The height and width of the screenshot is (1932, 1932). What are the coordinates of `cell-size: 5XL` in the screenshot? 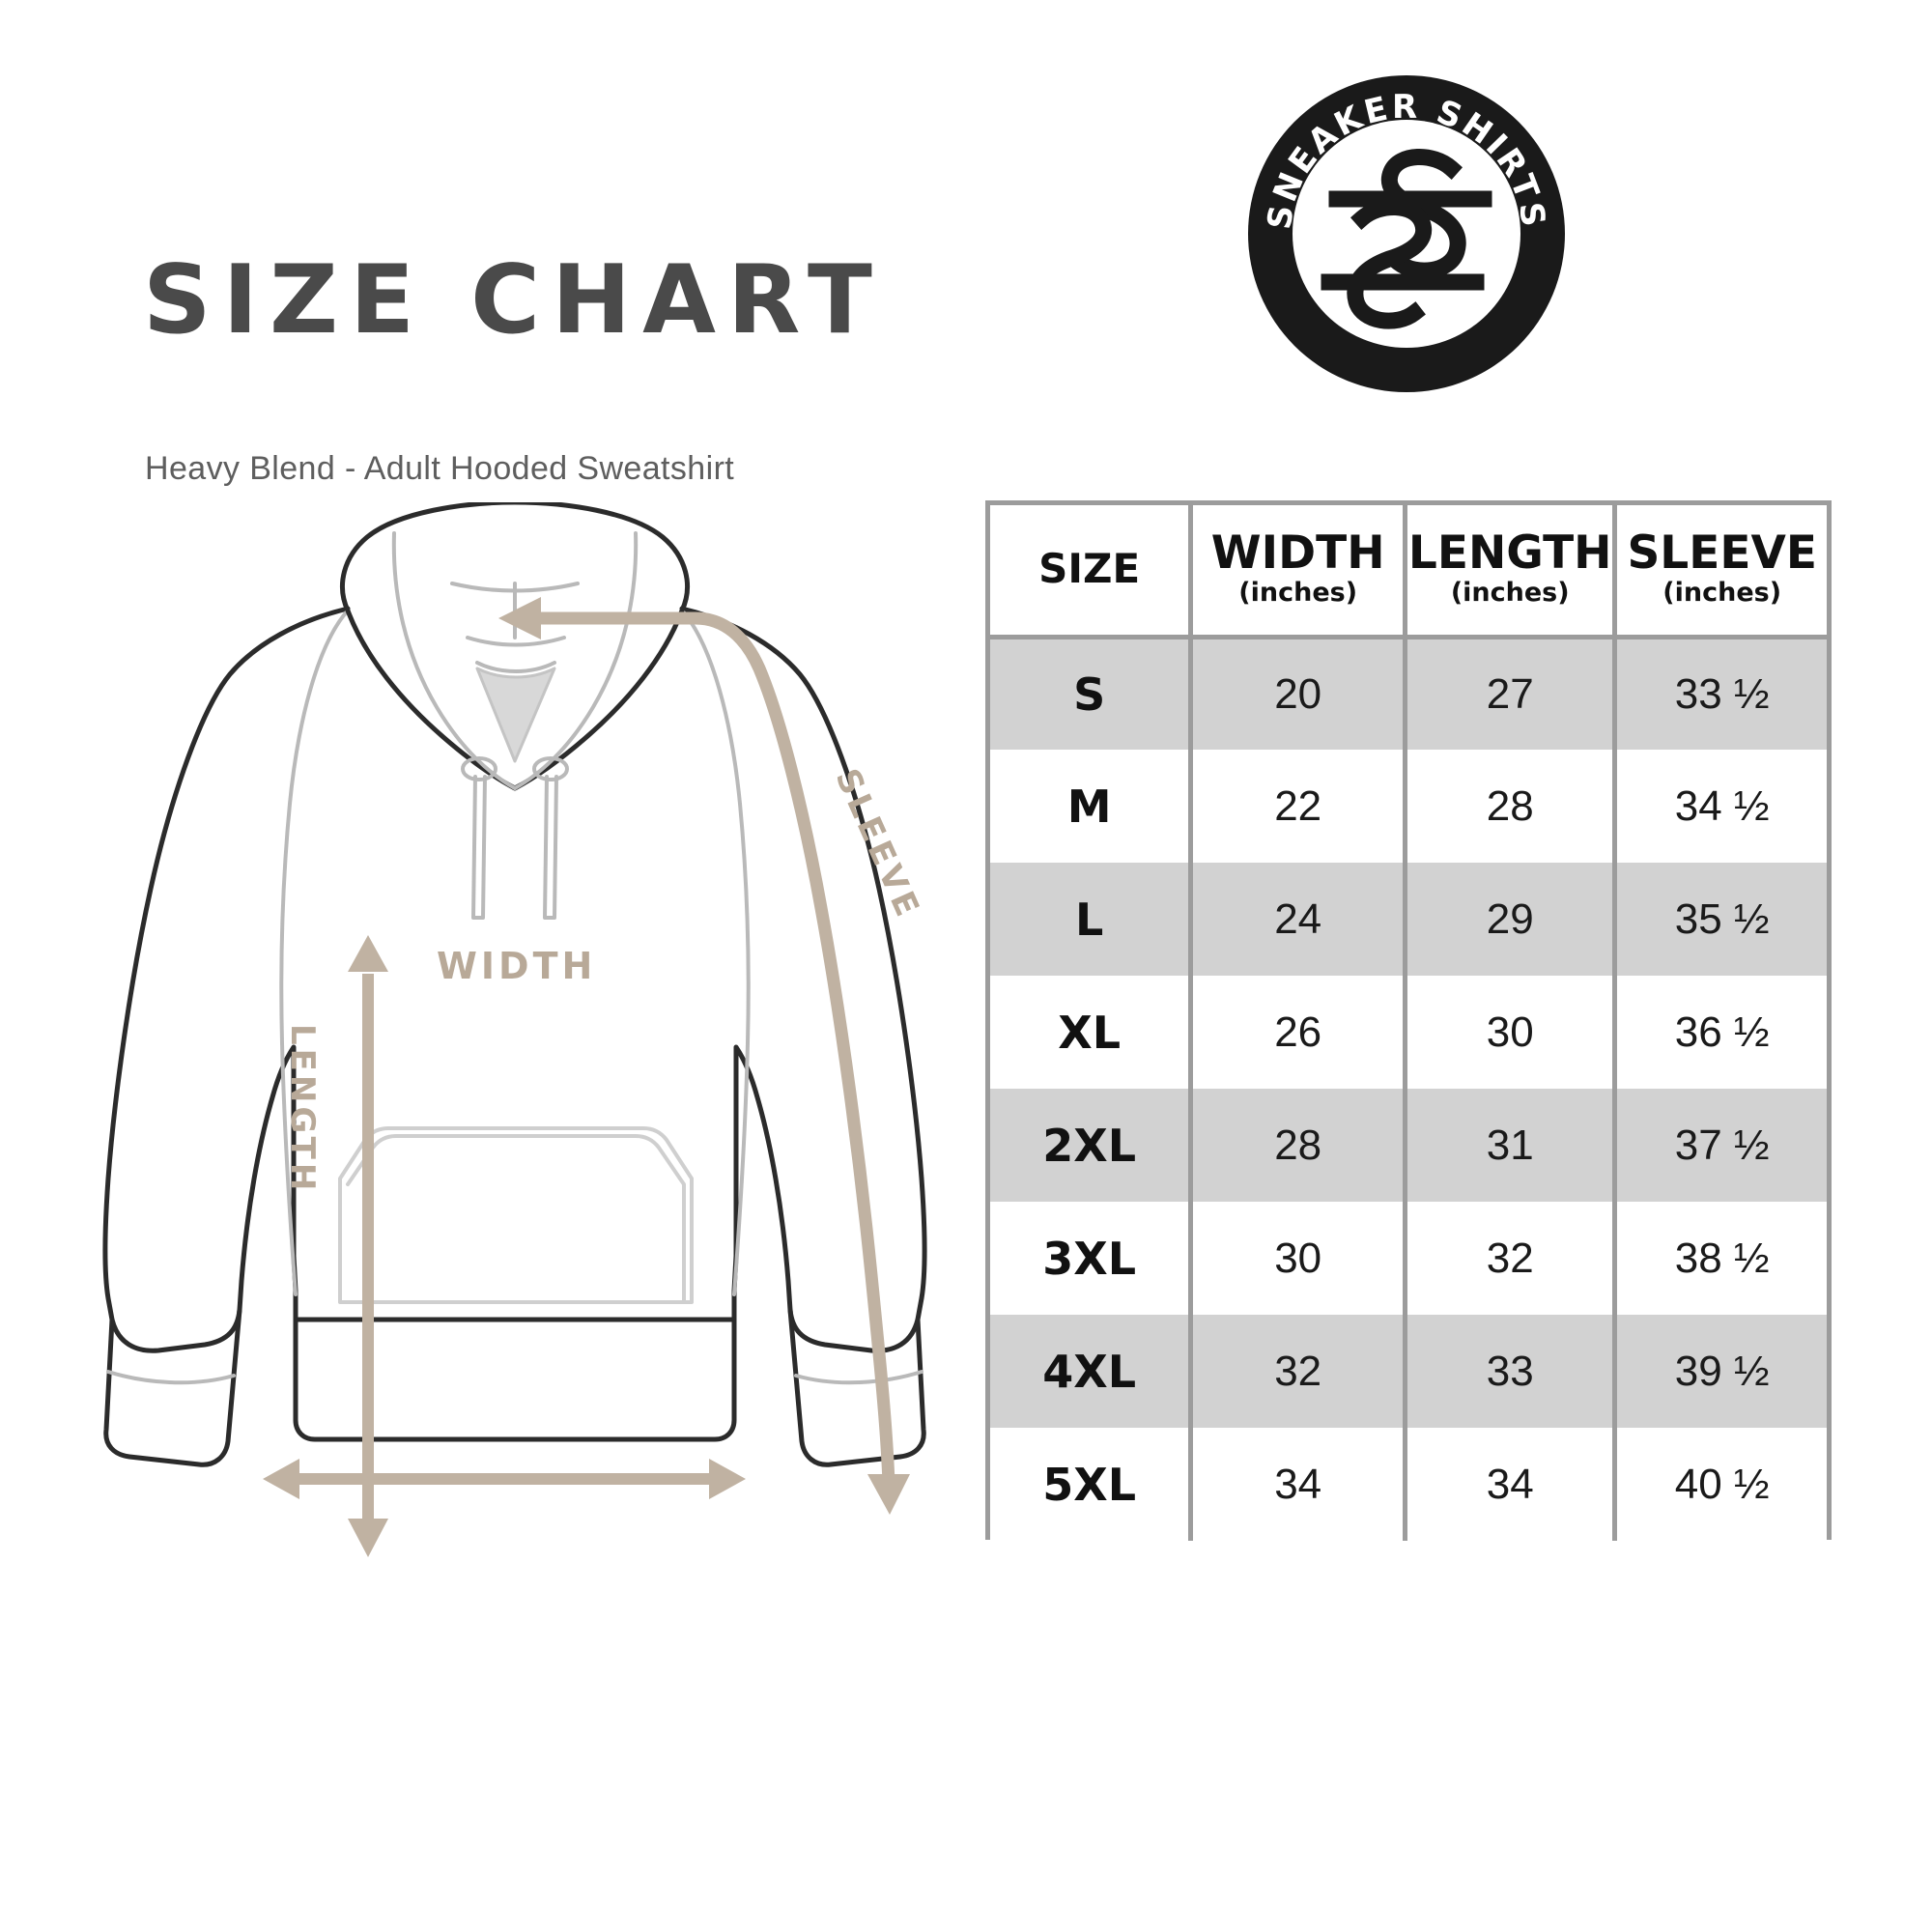 It's located at (1092, 1484).